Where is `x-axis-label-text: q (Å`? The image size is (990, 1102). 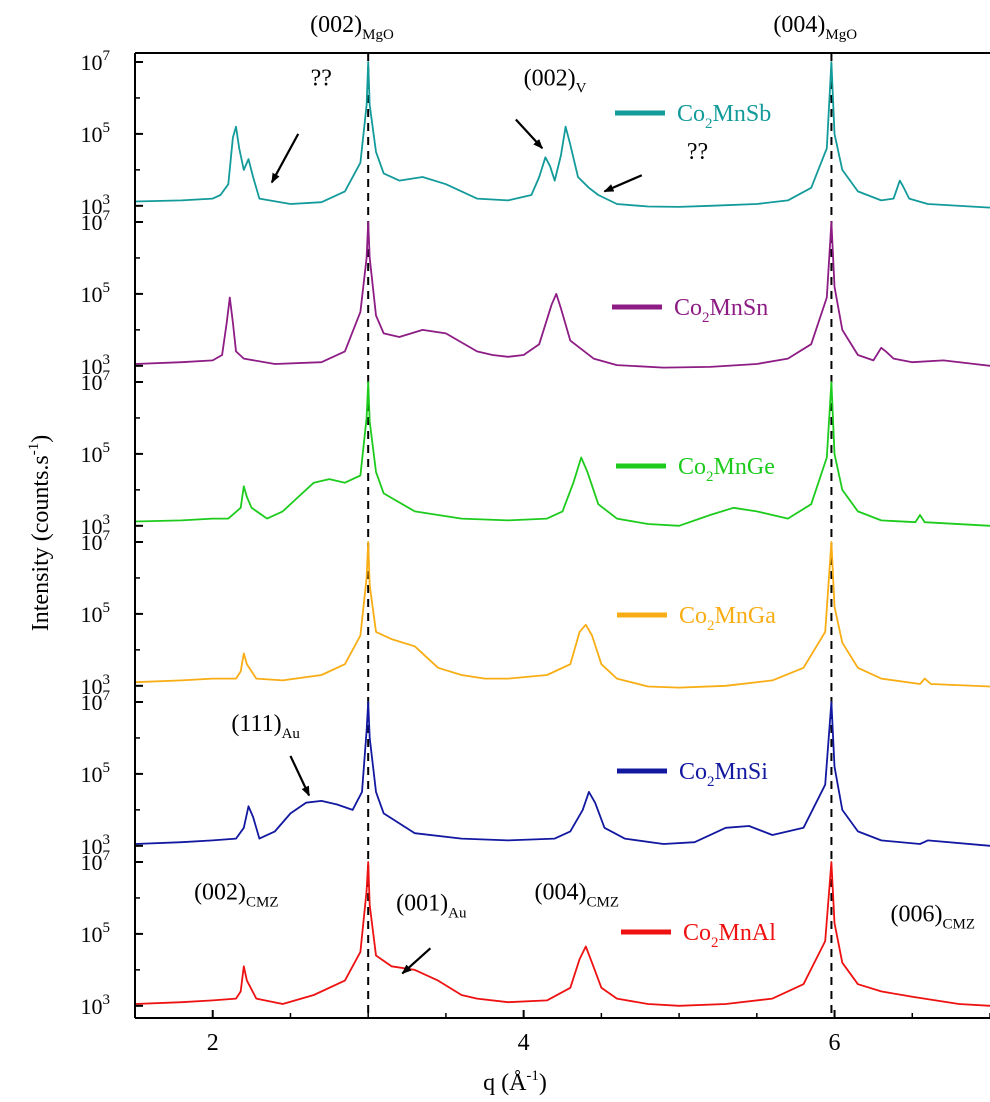
x-axis-label-text: q (Å is located at coordinates (505, 1083).